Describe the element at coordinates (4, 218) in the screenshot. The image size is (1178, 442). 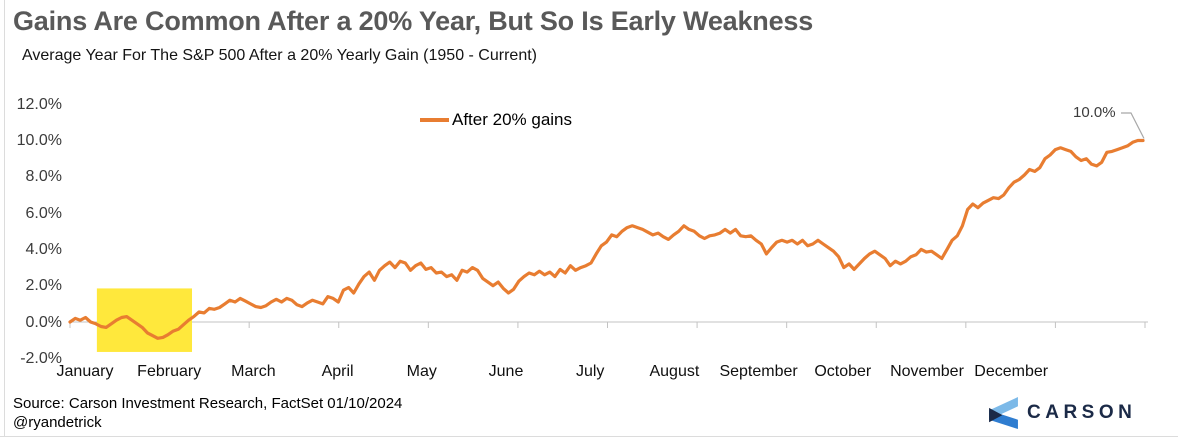
I see `left-border-rule` at that location.